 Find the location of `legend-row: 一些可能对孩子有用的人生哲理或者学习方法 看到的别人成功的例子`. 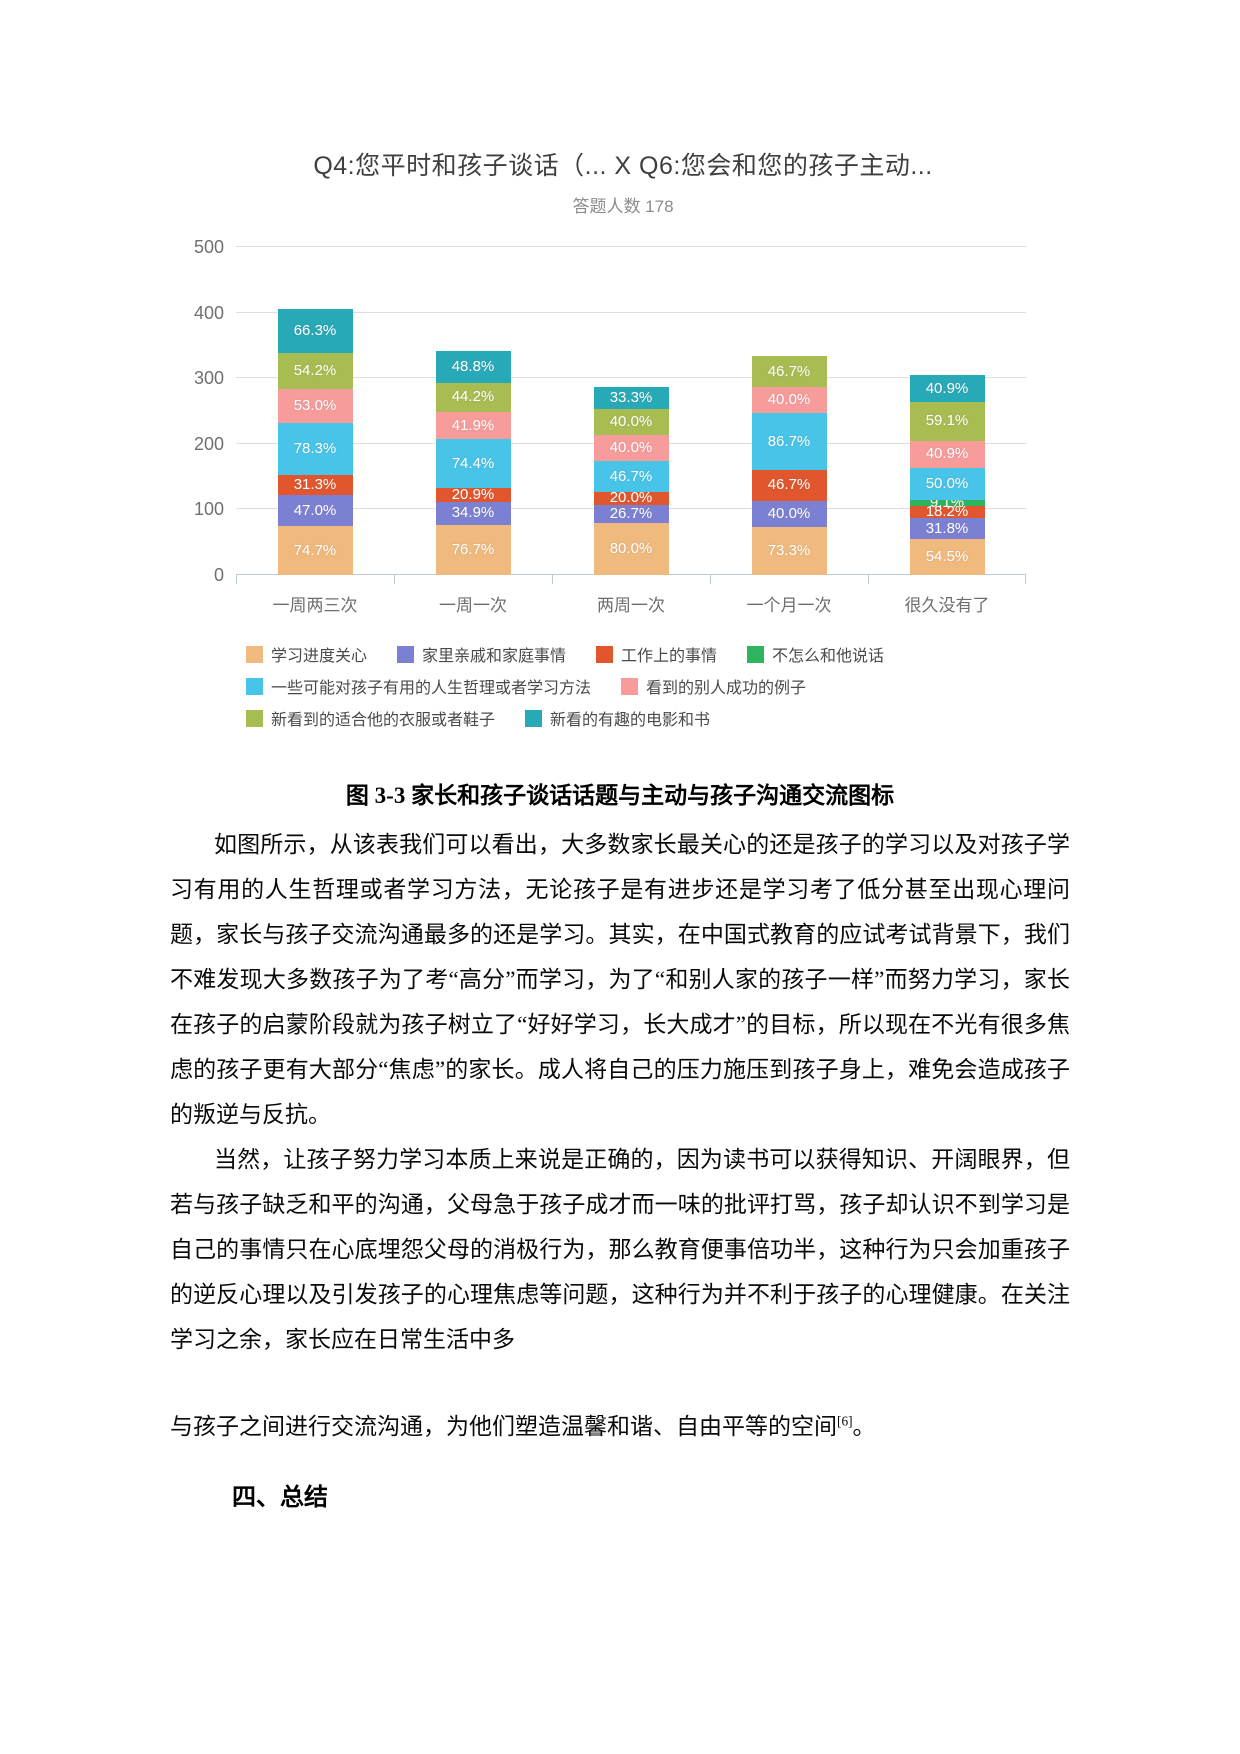

legend-row: 一些可能对孩子有用的人生哲理或者学习方法 看到的别人成功的例子 is located at coordinates (636, 686).